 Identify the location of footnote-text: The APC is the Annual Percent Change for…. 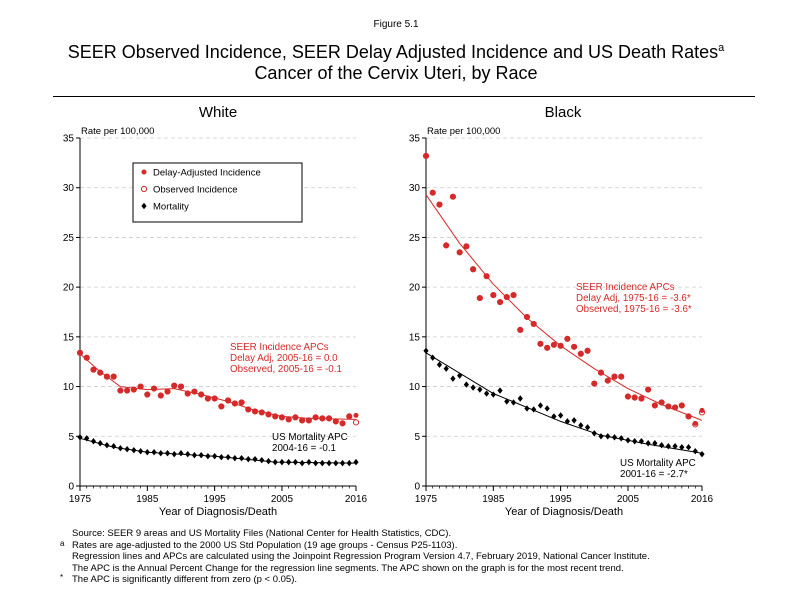
(348, 568).